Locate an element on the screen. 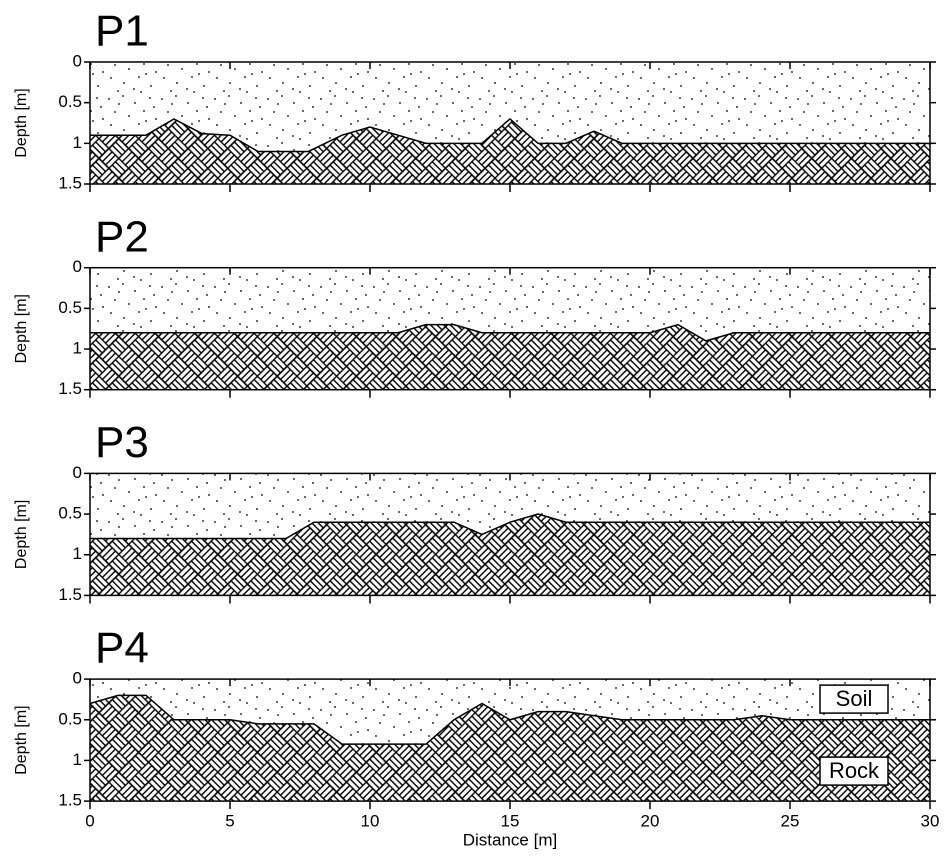 The image size is (946, 862). legend-label: Rock is located at coordinates (854, 770).